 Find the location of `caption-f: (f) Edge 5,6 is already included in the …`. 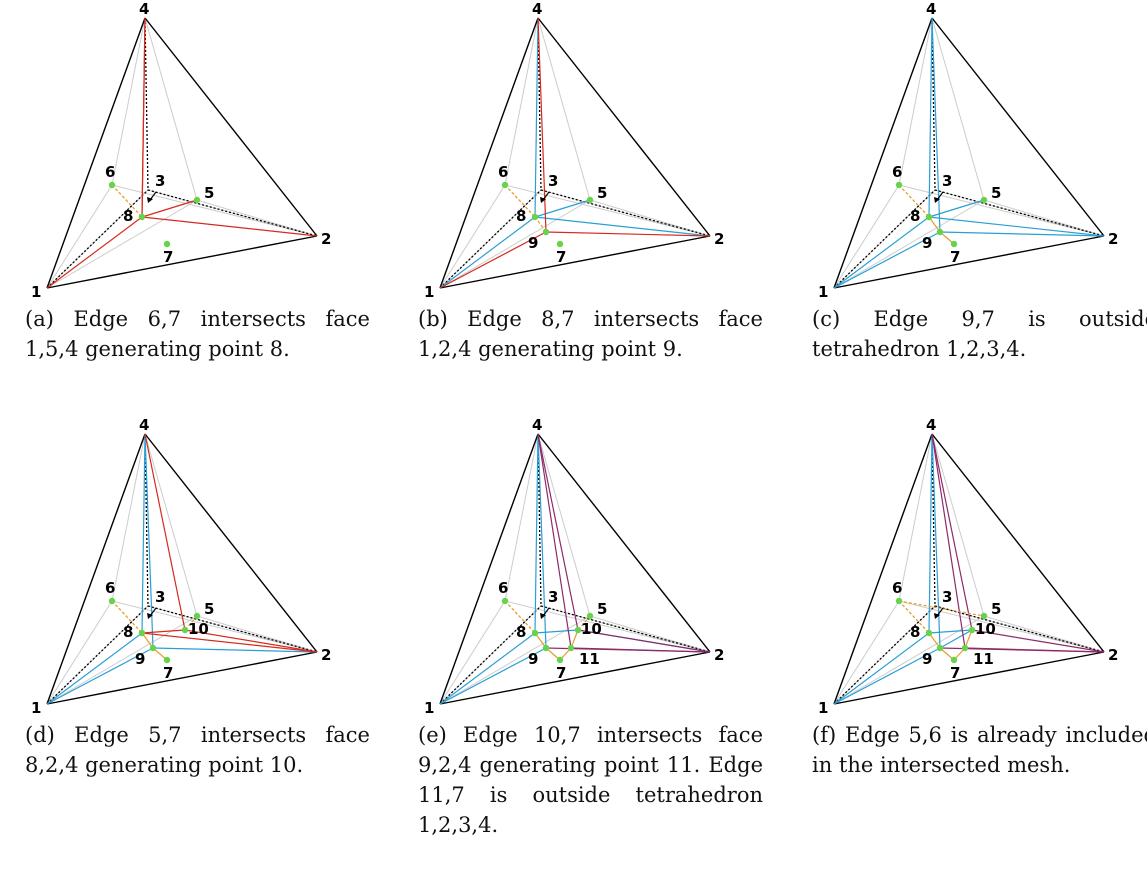

caption-f: (f) Edge 5,6 is already included in the … is located at coordinates (979, 750).